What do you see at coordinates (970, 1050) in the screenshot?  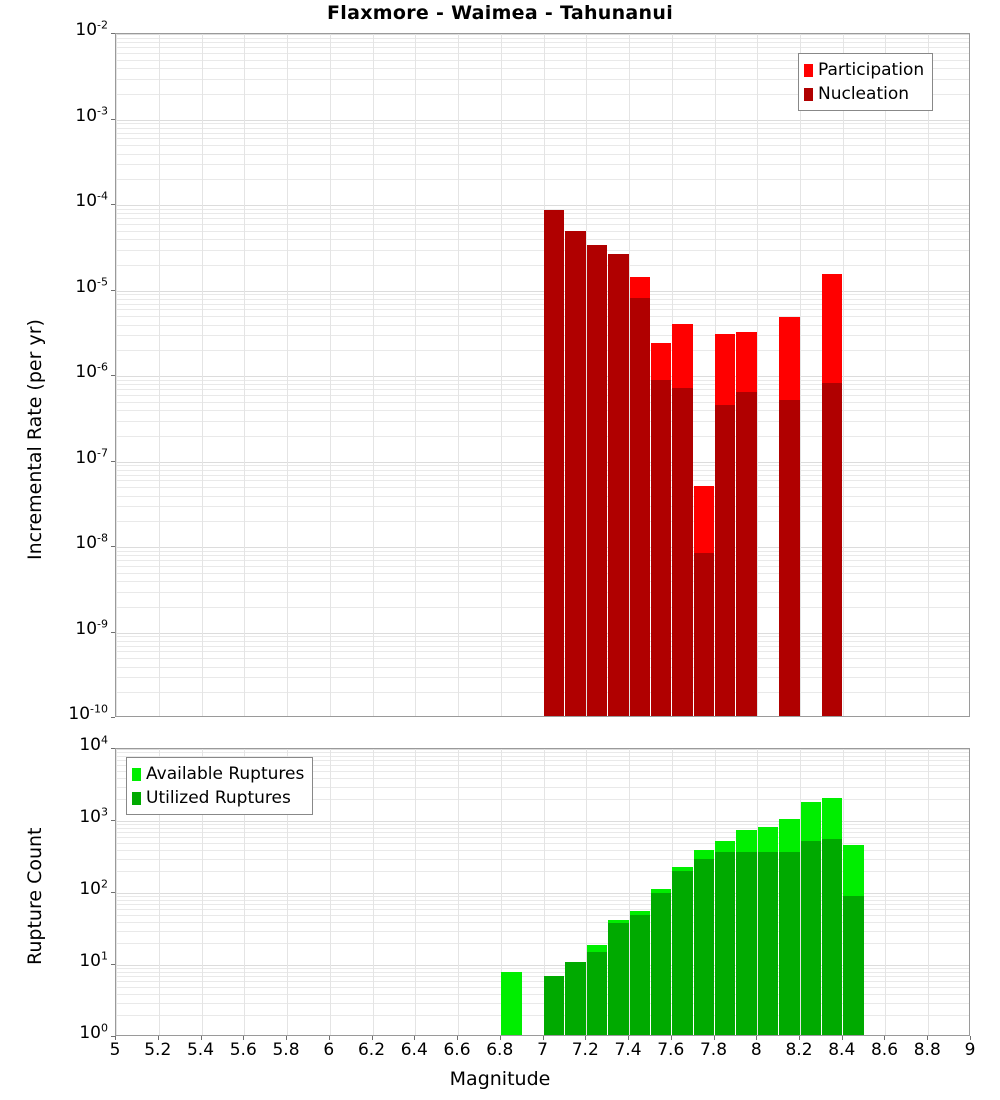 I see `x-tick-label: 9` at bounding box center [970, 1050].